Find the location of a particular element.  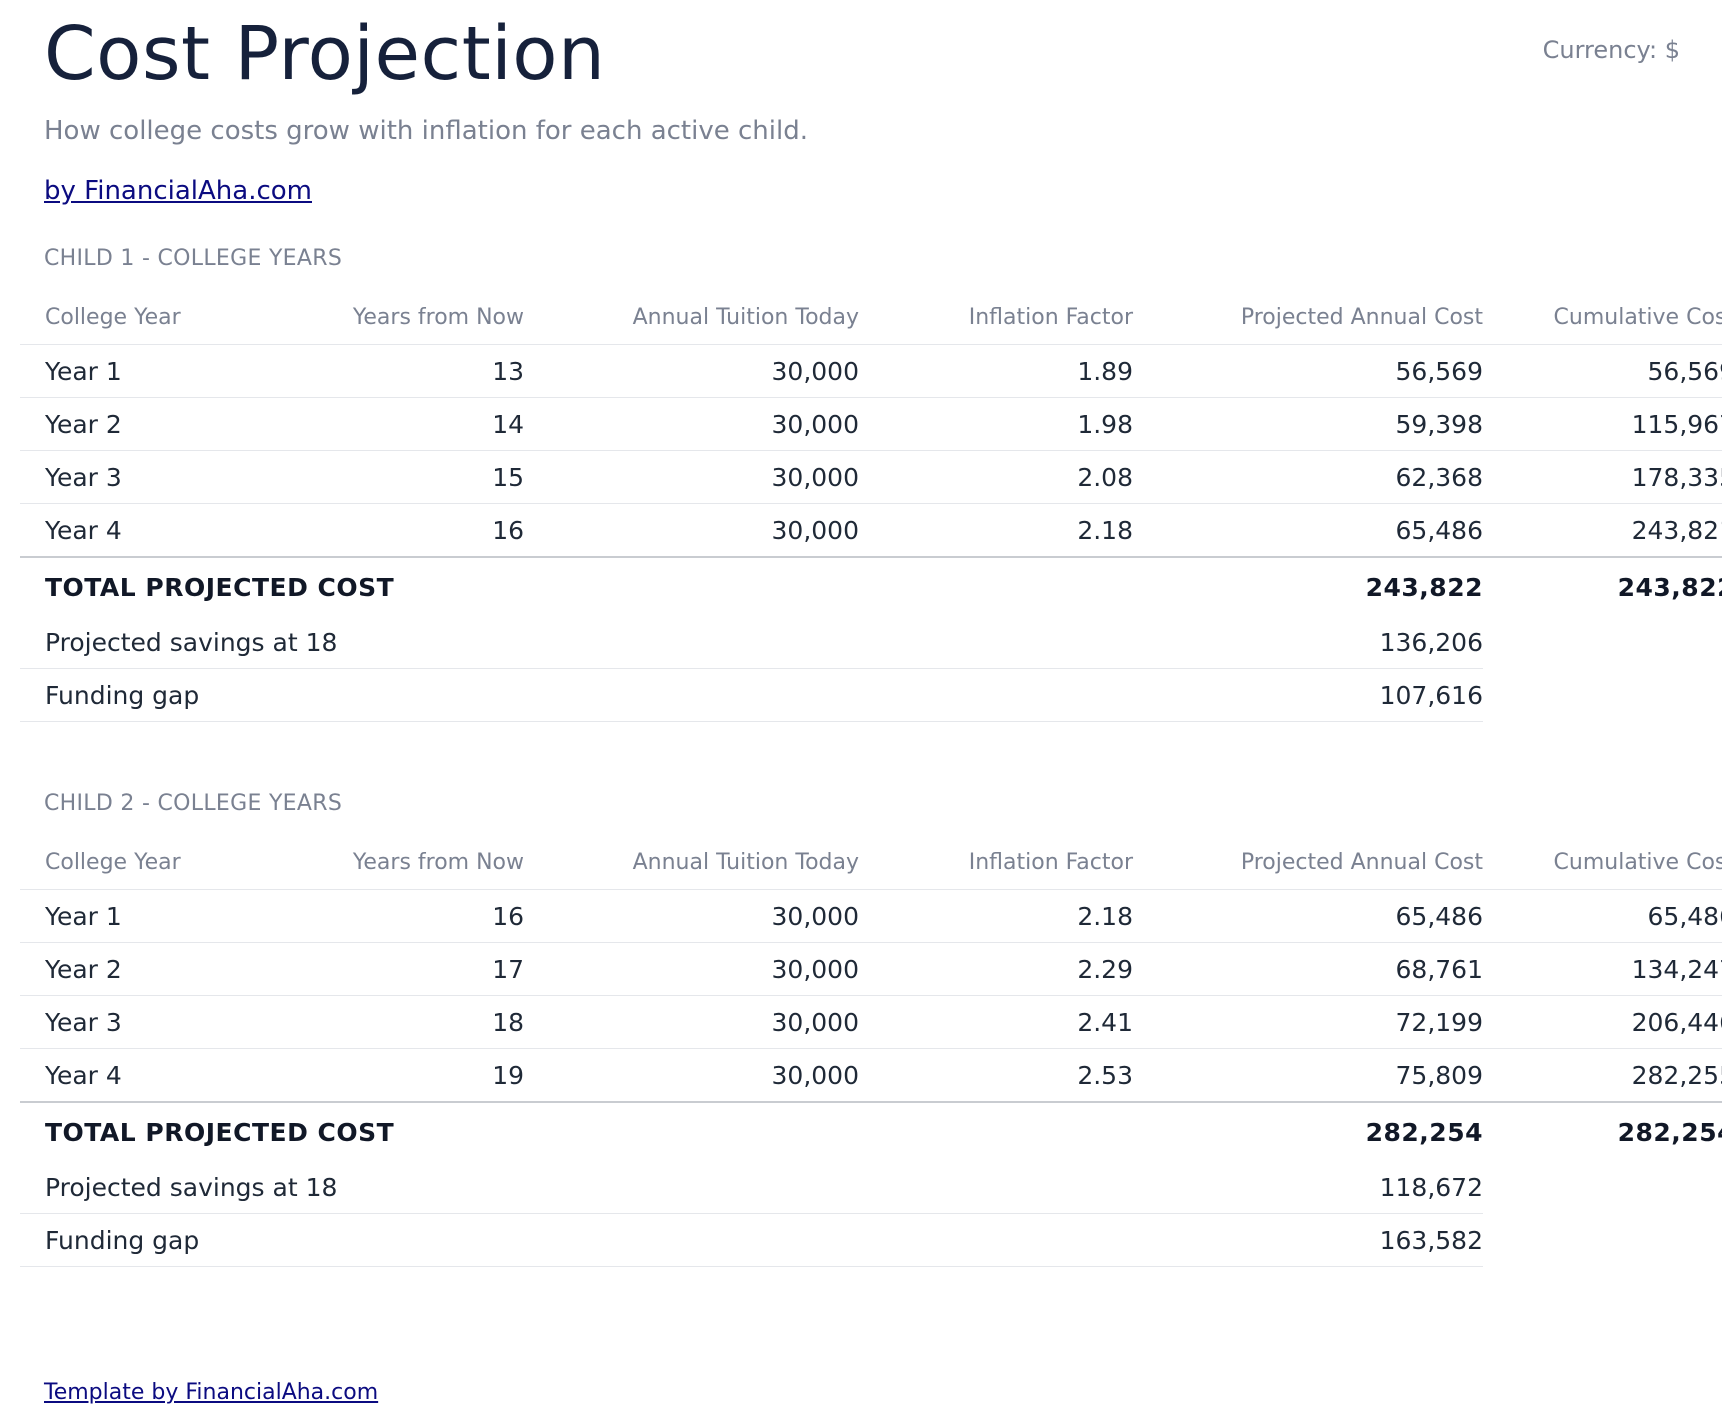

total-cumulative-cost: 282,254 is located at coordinates (1669, 1132).